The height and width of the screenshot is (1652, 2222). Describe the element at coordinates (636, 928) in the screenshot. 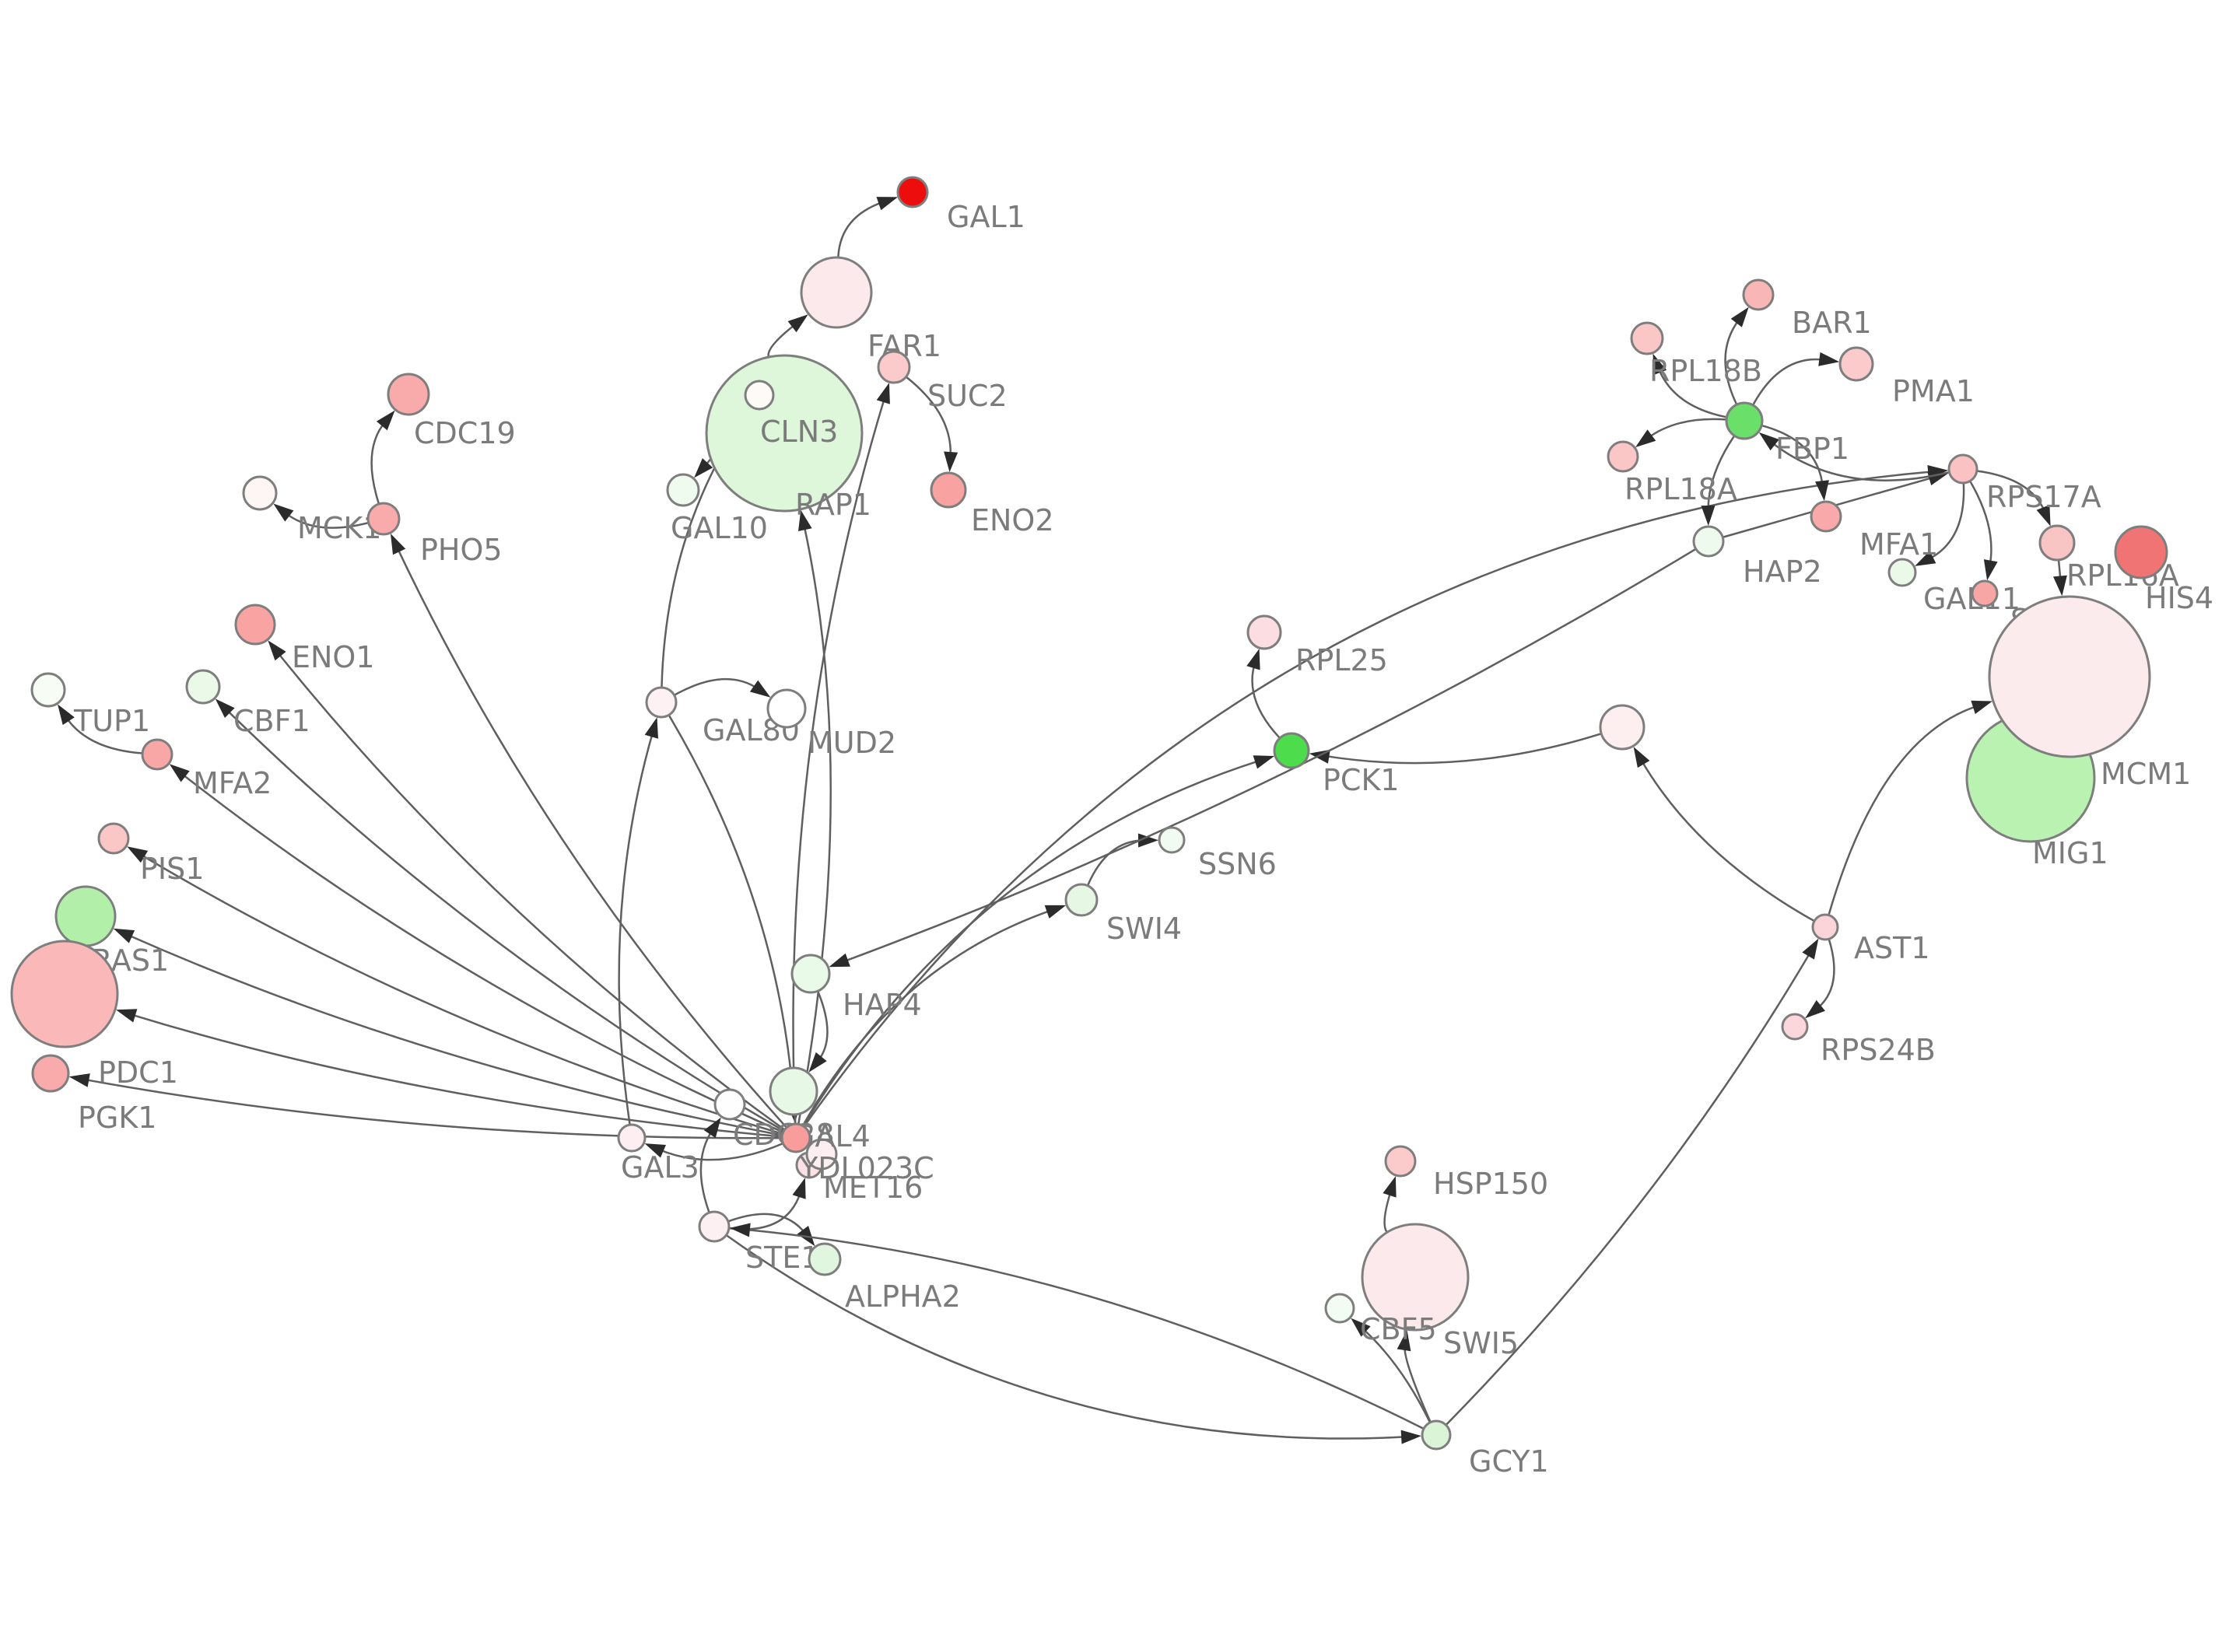

I see `edge-GAL3-GAL80` at that location.